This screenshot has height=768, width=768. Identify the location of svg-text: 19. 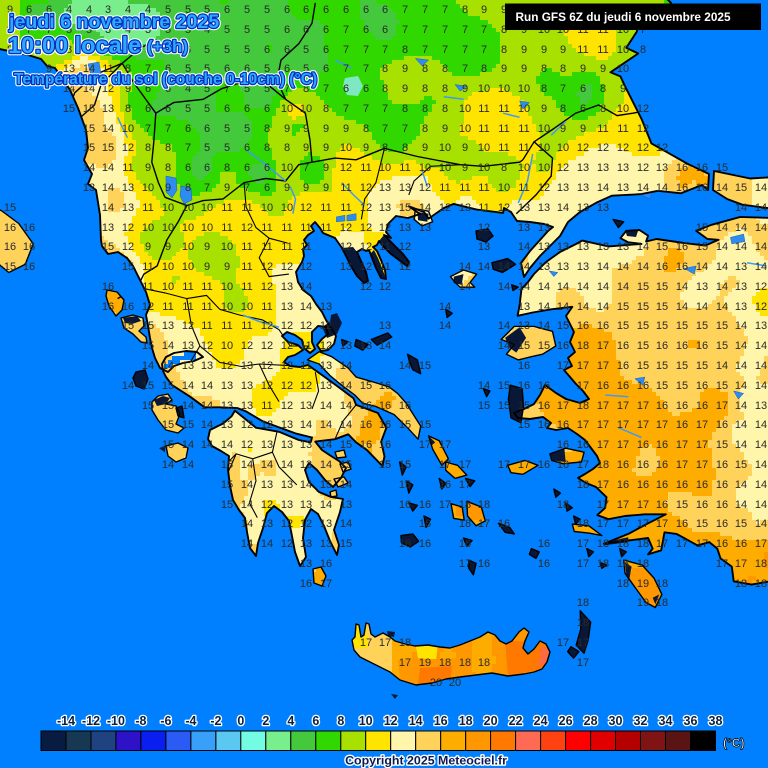
(643, 603).